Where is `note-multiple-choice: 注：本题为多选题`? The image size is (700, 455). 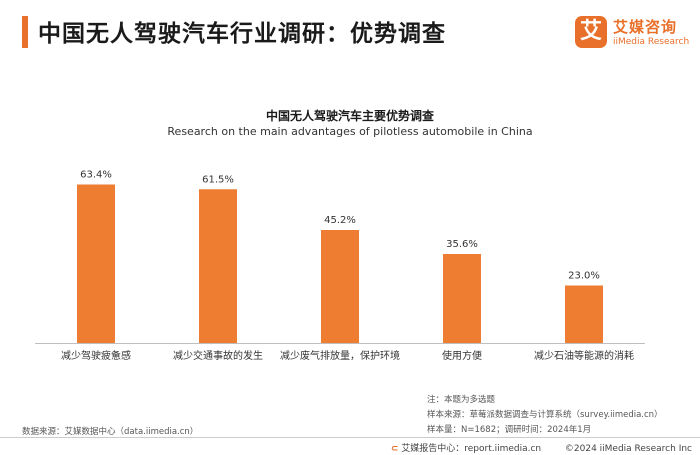
note-multiple-choice: 注：本题为多选题 is located at coordinates (461, 400).